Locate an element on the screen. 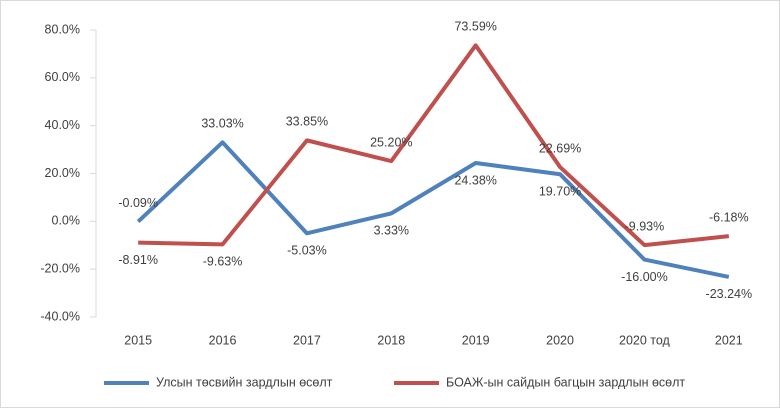 The image size is (780, 408). data-label: -23.24% is located at coordinates (729, 294).